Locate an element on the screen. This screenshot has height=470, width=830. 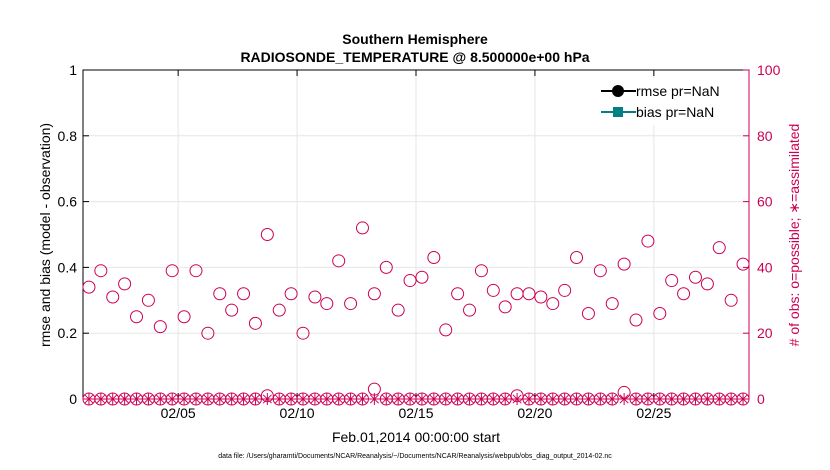
legend-rmse-marker is located at coordinates (618, 91).